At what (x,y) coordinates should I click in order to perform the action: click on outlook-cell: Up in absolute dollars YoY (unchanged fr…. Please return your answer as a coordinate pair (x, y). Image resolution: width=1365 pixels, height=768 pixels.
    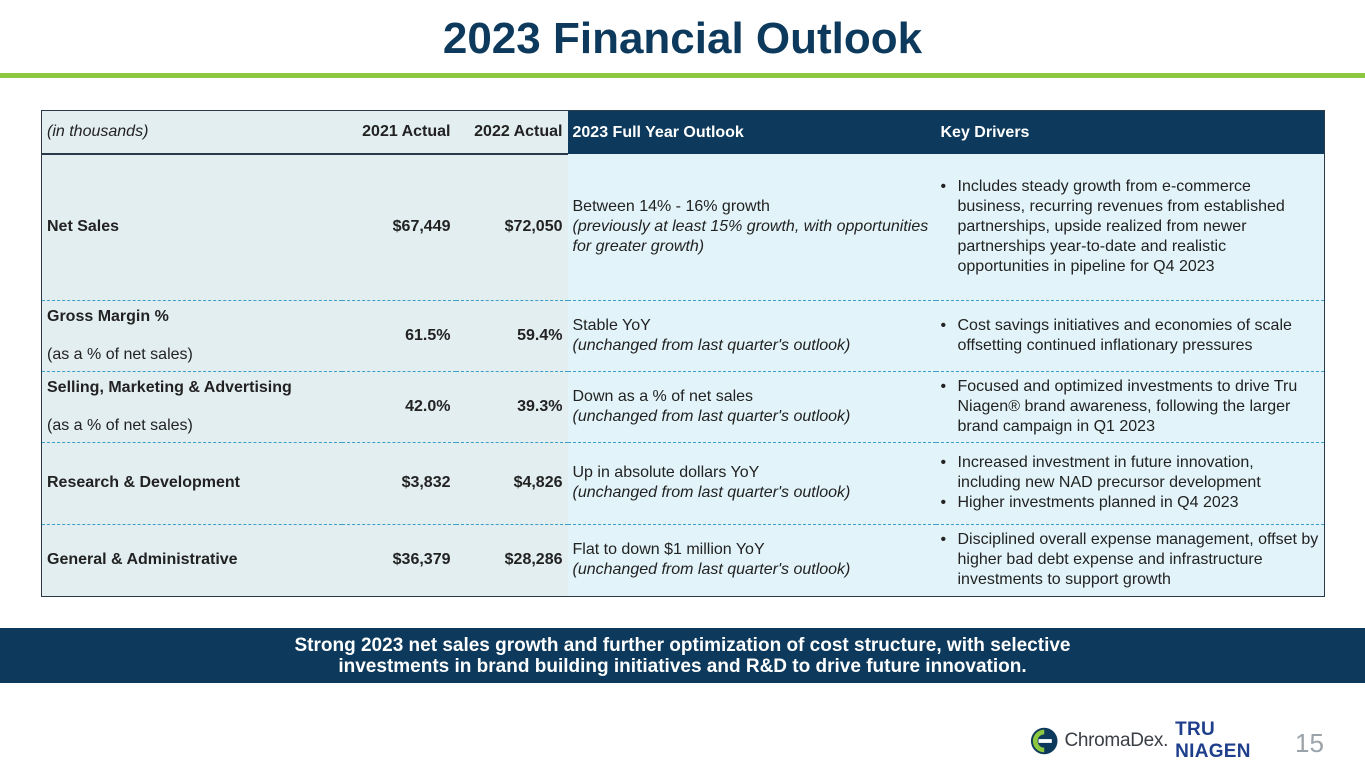
    Looking at the image, I should click on (751, 483).